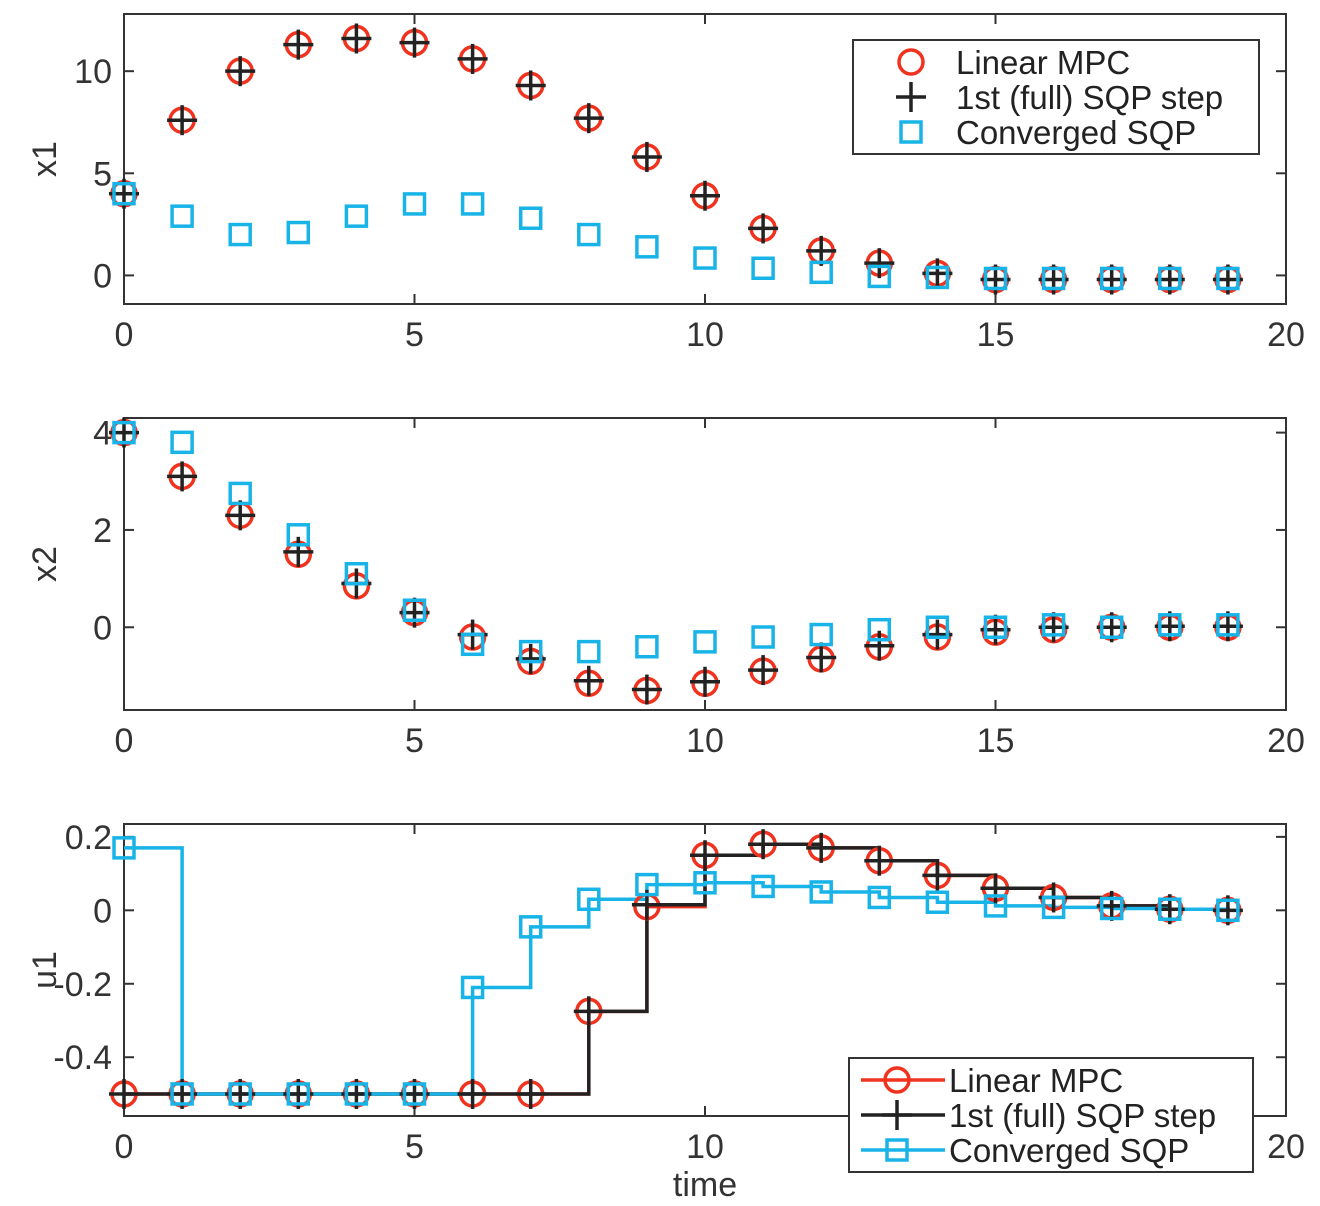  I want to click on y-tick-label: -0.4, so click(82, 1058).